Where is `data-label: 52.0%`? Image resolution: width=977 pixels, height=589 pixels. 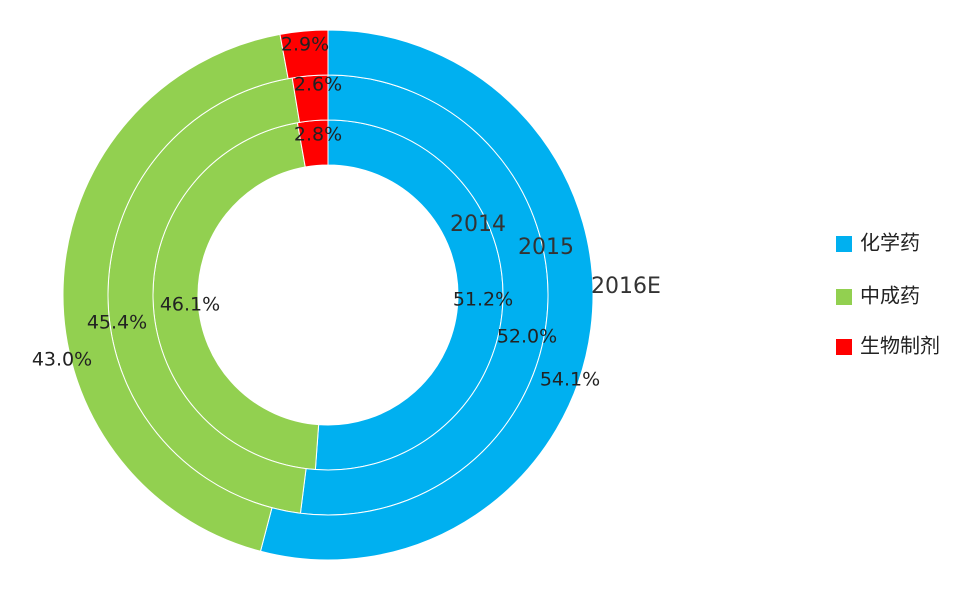
data-label: 52.0% is located at coordinates (527, 337).